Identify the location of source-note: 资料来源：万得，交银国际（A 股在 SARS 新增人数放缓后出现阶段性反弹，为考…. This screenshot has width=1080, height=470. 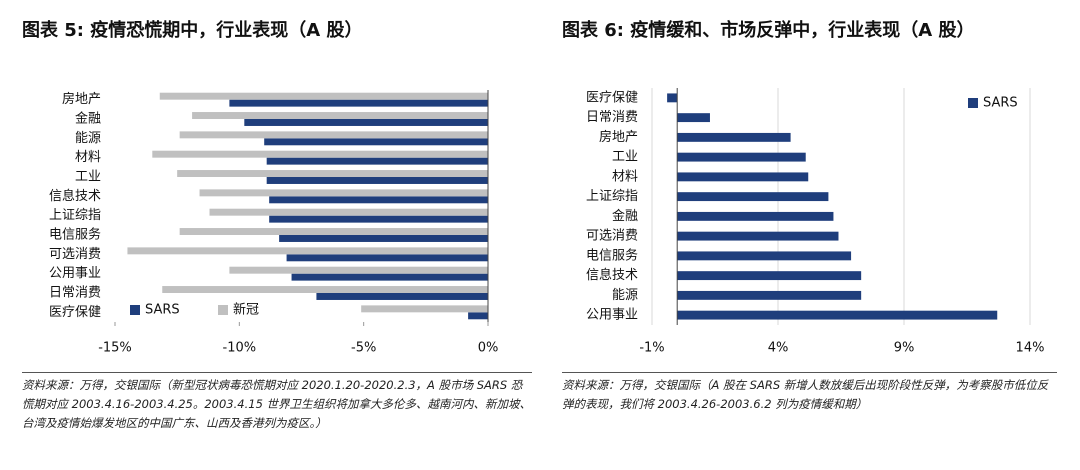
(809, 393).